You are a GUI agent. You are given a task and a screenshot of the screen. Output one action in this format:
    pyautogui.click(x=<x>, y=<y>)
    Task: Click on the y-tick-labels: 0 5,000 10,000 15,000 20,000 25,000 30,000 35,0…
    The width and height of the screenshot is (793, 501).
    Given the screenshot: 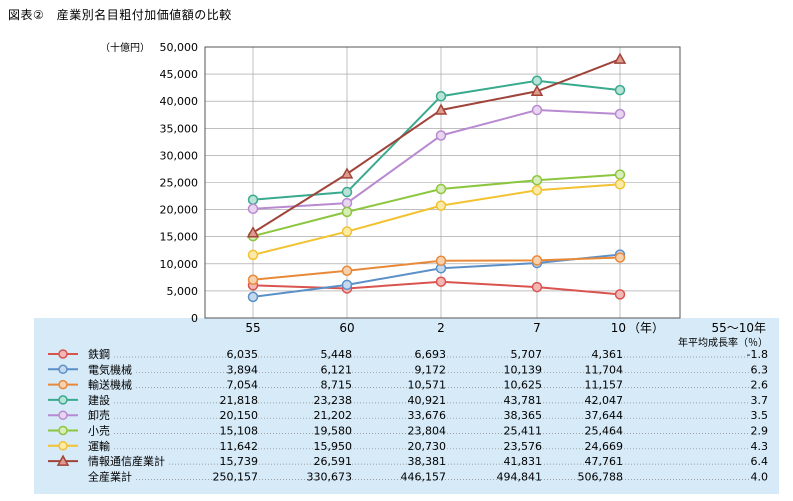 What is the action you would take?
    pyautogui.click(x=179, y=183)
    